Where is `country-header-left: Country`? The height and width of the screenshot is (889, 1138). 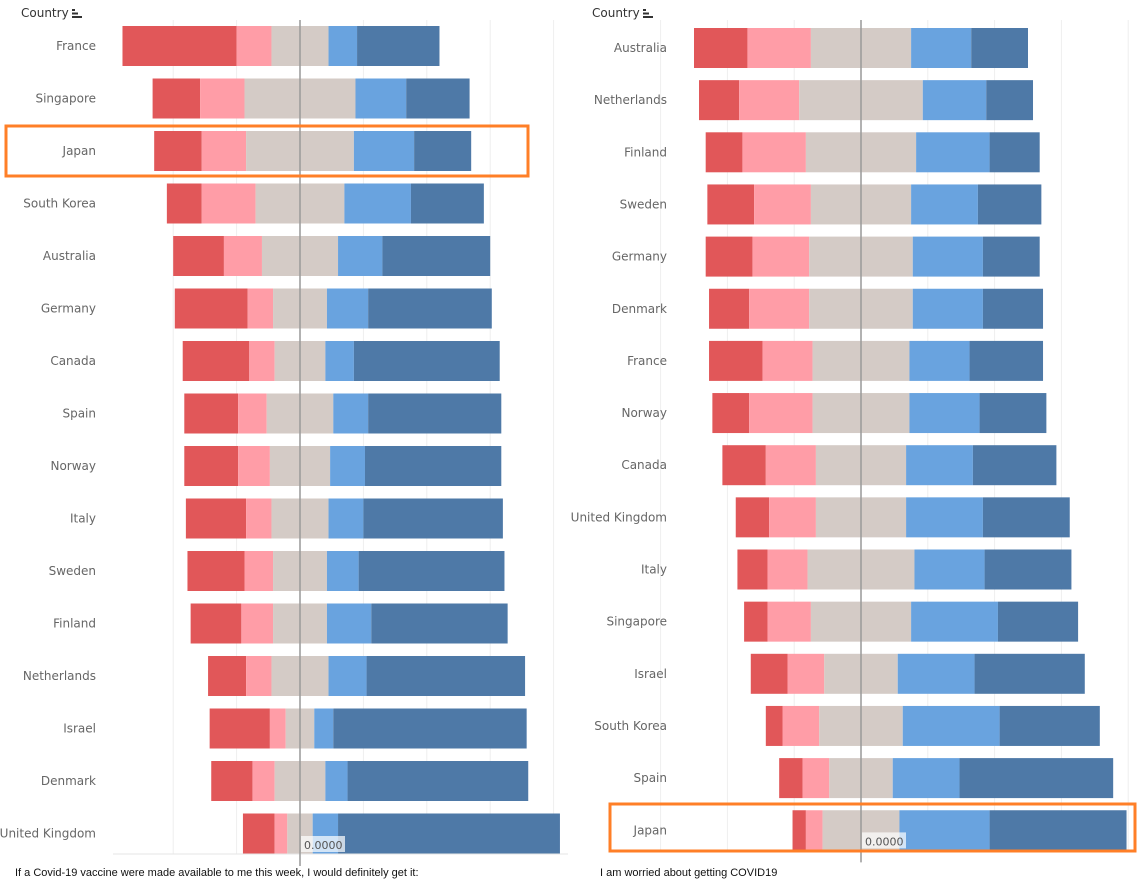 country-header-left: Country is located at coordinates (51, 13).